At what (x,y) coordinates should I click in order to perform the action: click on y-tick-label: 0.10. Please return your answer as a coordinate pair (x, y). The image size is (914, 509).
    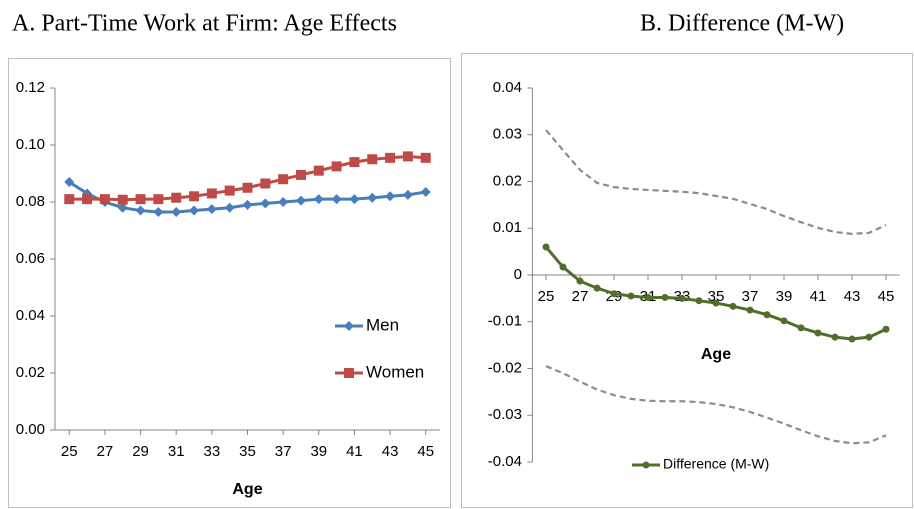
    Looking at the image, I should click on (30, 144).